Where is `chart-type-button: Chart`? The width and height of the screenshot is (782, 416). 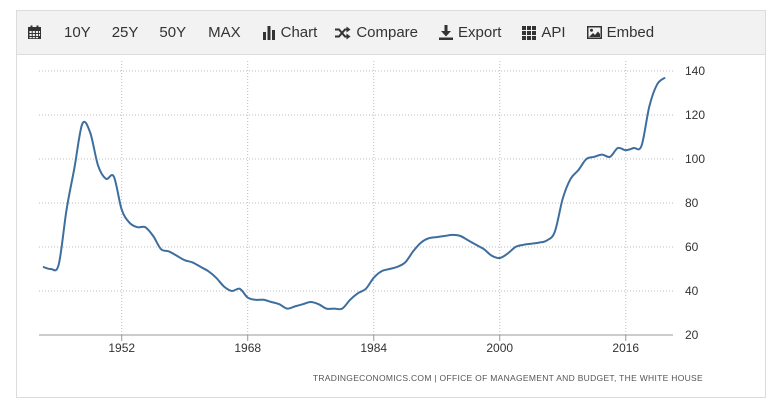 chart-type-button: Chart is located at coordinates (290, 32).